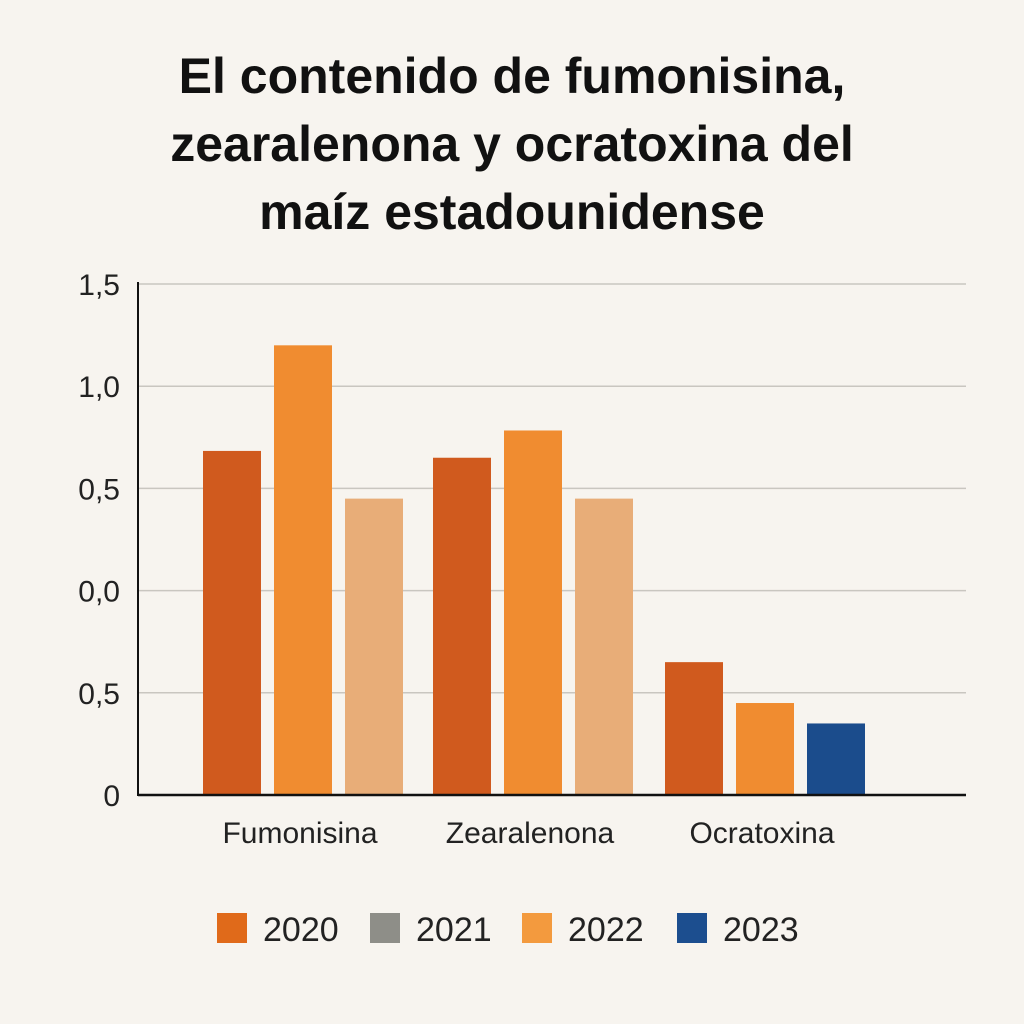  What do you see at coordinates (111, 796) in the screenshot?
I see `y-tick-label: 0` at bounding box center [111, 796].